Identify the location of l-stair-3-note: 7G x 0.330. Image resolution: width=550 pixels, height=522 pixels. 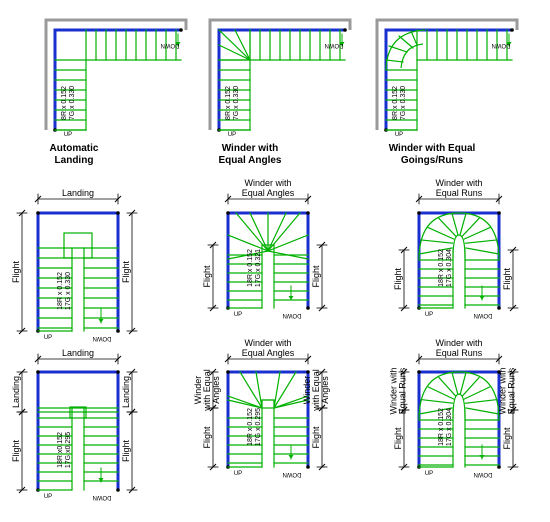
(403, 103).